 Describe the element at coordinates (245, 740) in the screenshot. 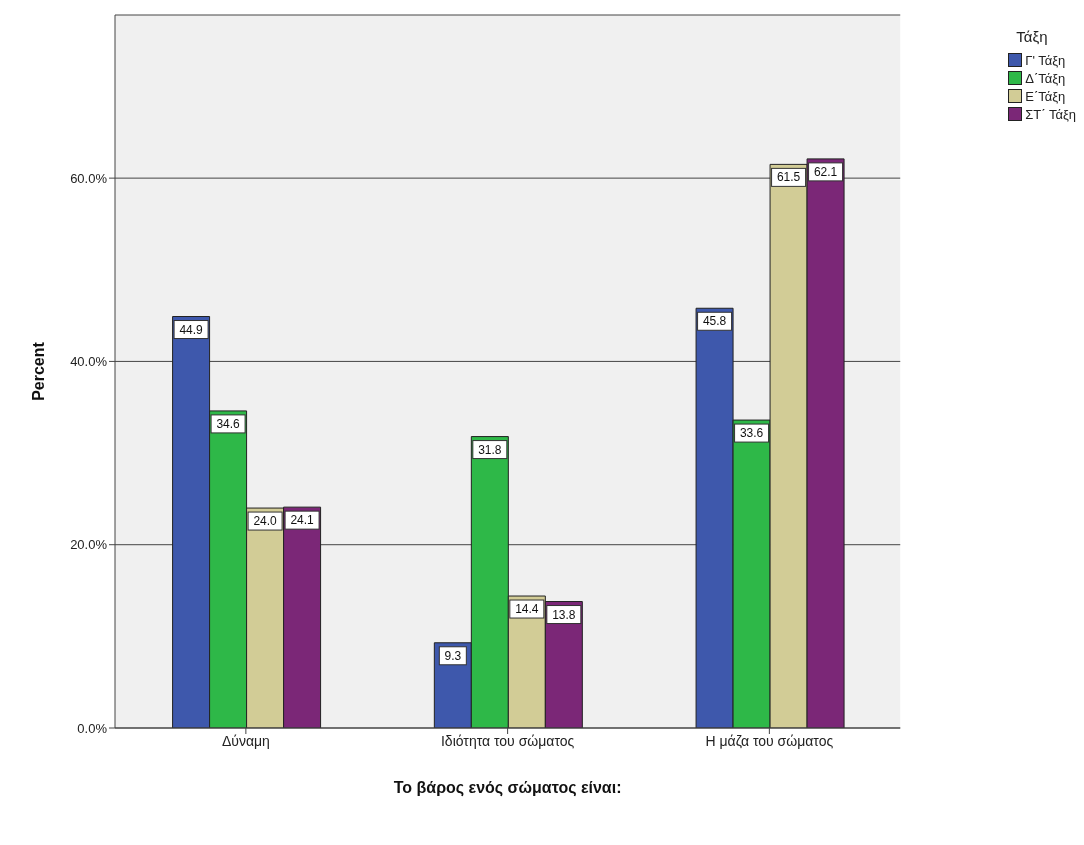

I see `x-tick-label: Δύναμη` at that location.